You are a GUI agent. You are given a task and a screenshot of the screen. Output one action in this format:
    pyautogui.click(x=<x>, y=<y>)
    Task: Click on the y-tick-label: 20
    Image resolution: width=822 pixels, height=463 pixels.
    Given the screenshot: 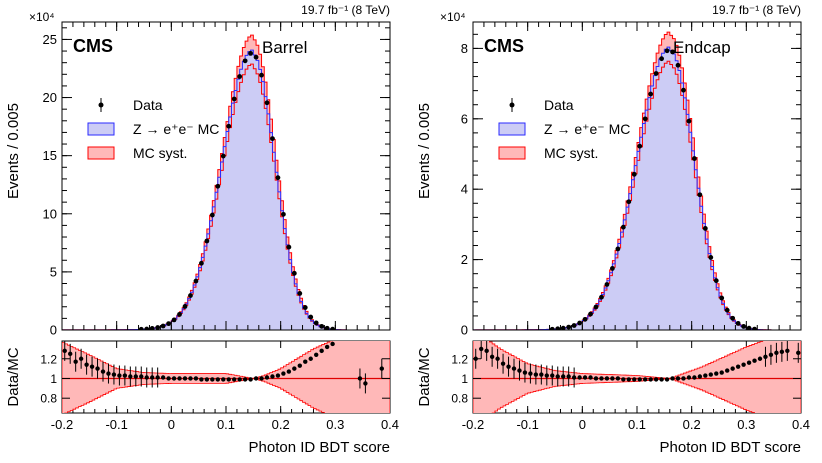 What is the action you would take?
    pyautogui.click(x=50, y=97)
    